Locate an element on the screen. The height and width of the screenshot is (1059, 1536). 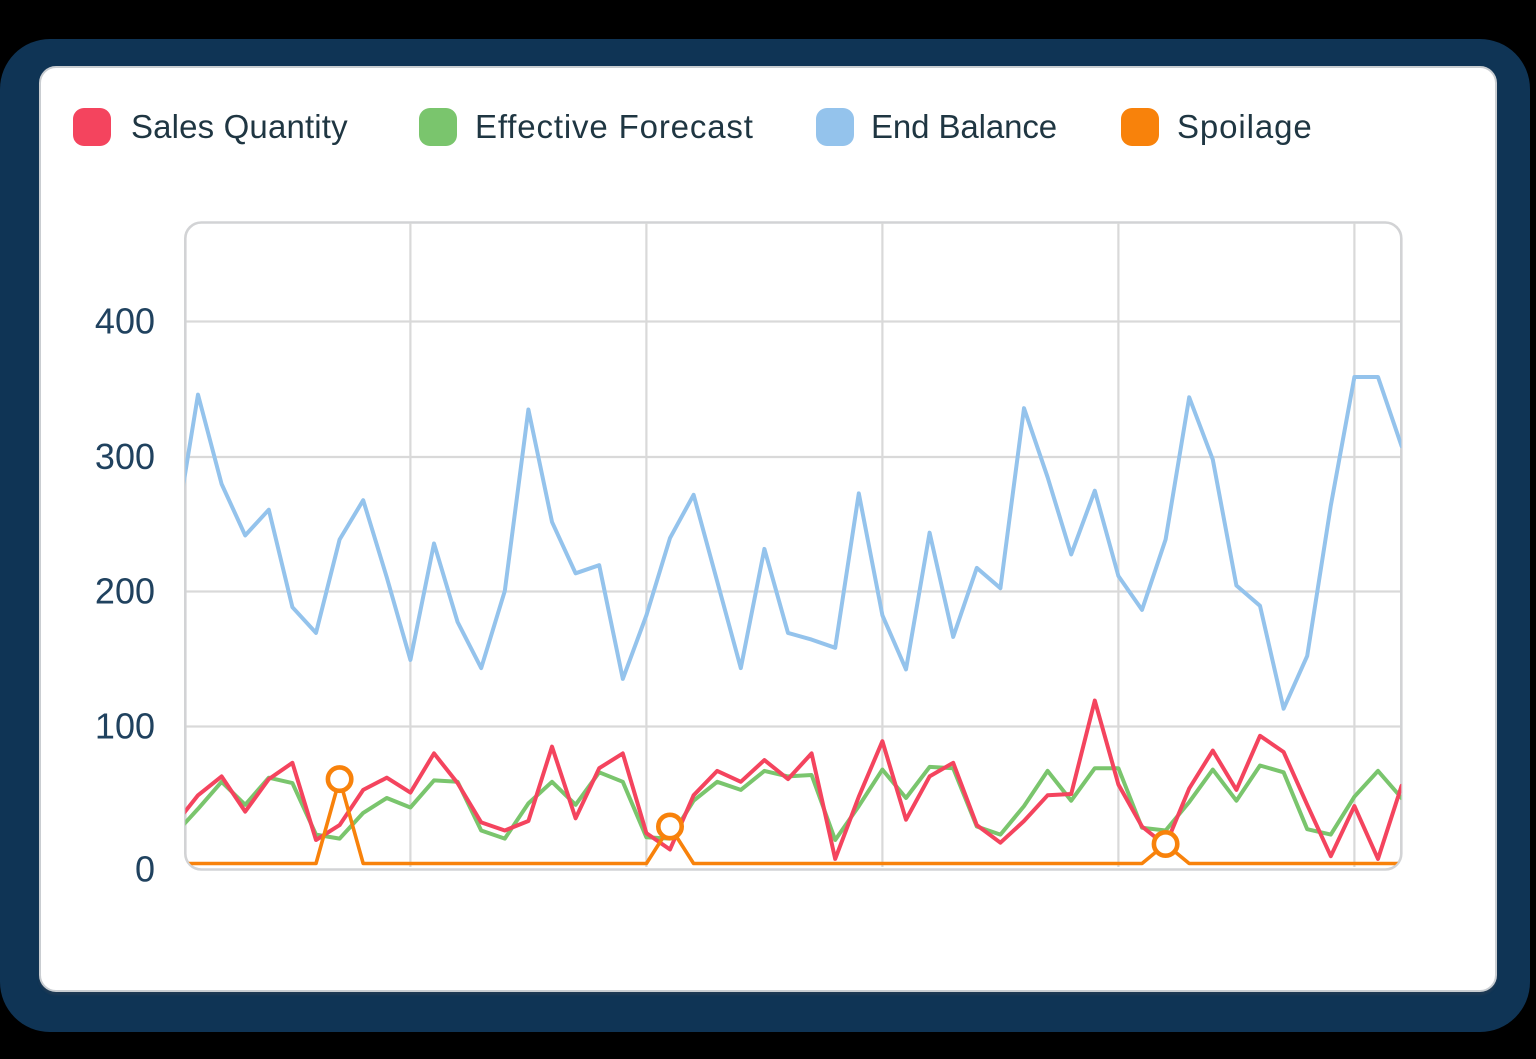
svg-text: 0 is located at coordinates (145, 869).